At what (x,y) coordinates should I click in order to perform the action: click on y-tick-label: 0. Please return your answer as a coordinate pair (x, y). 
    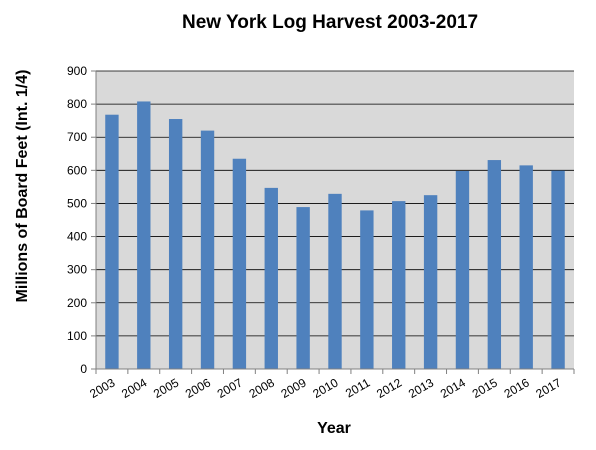
    Looking at the image, I should click on (83, 369).